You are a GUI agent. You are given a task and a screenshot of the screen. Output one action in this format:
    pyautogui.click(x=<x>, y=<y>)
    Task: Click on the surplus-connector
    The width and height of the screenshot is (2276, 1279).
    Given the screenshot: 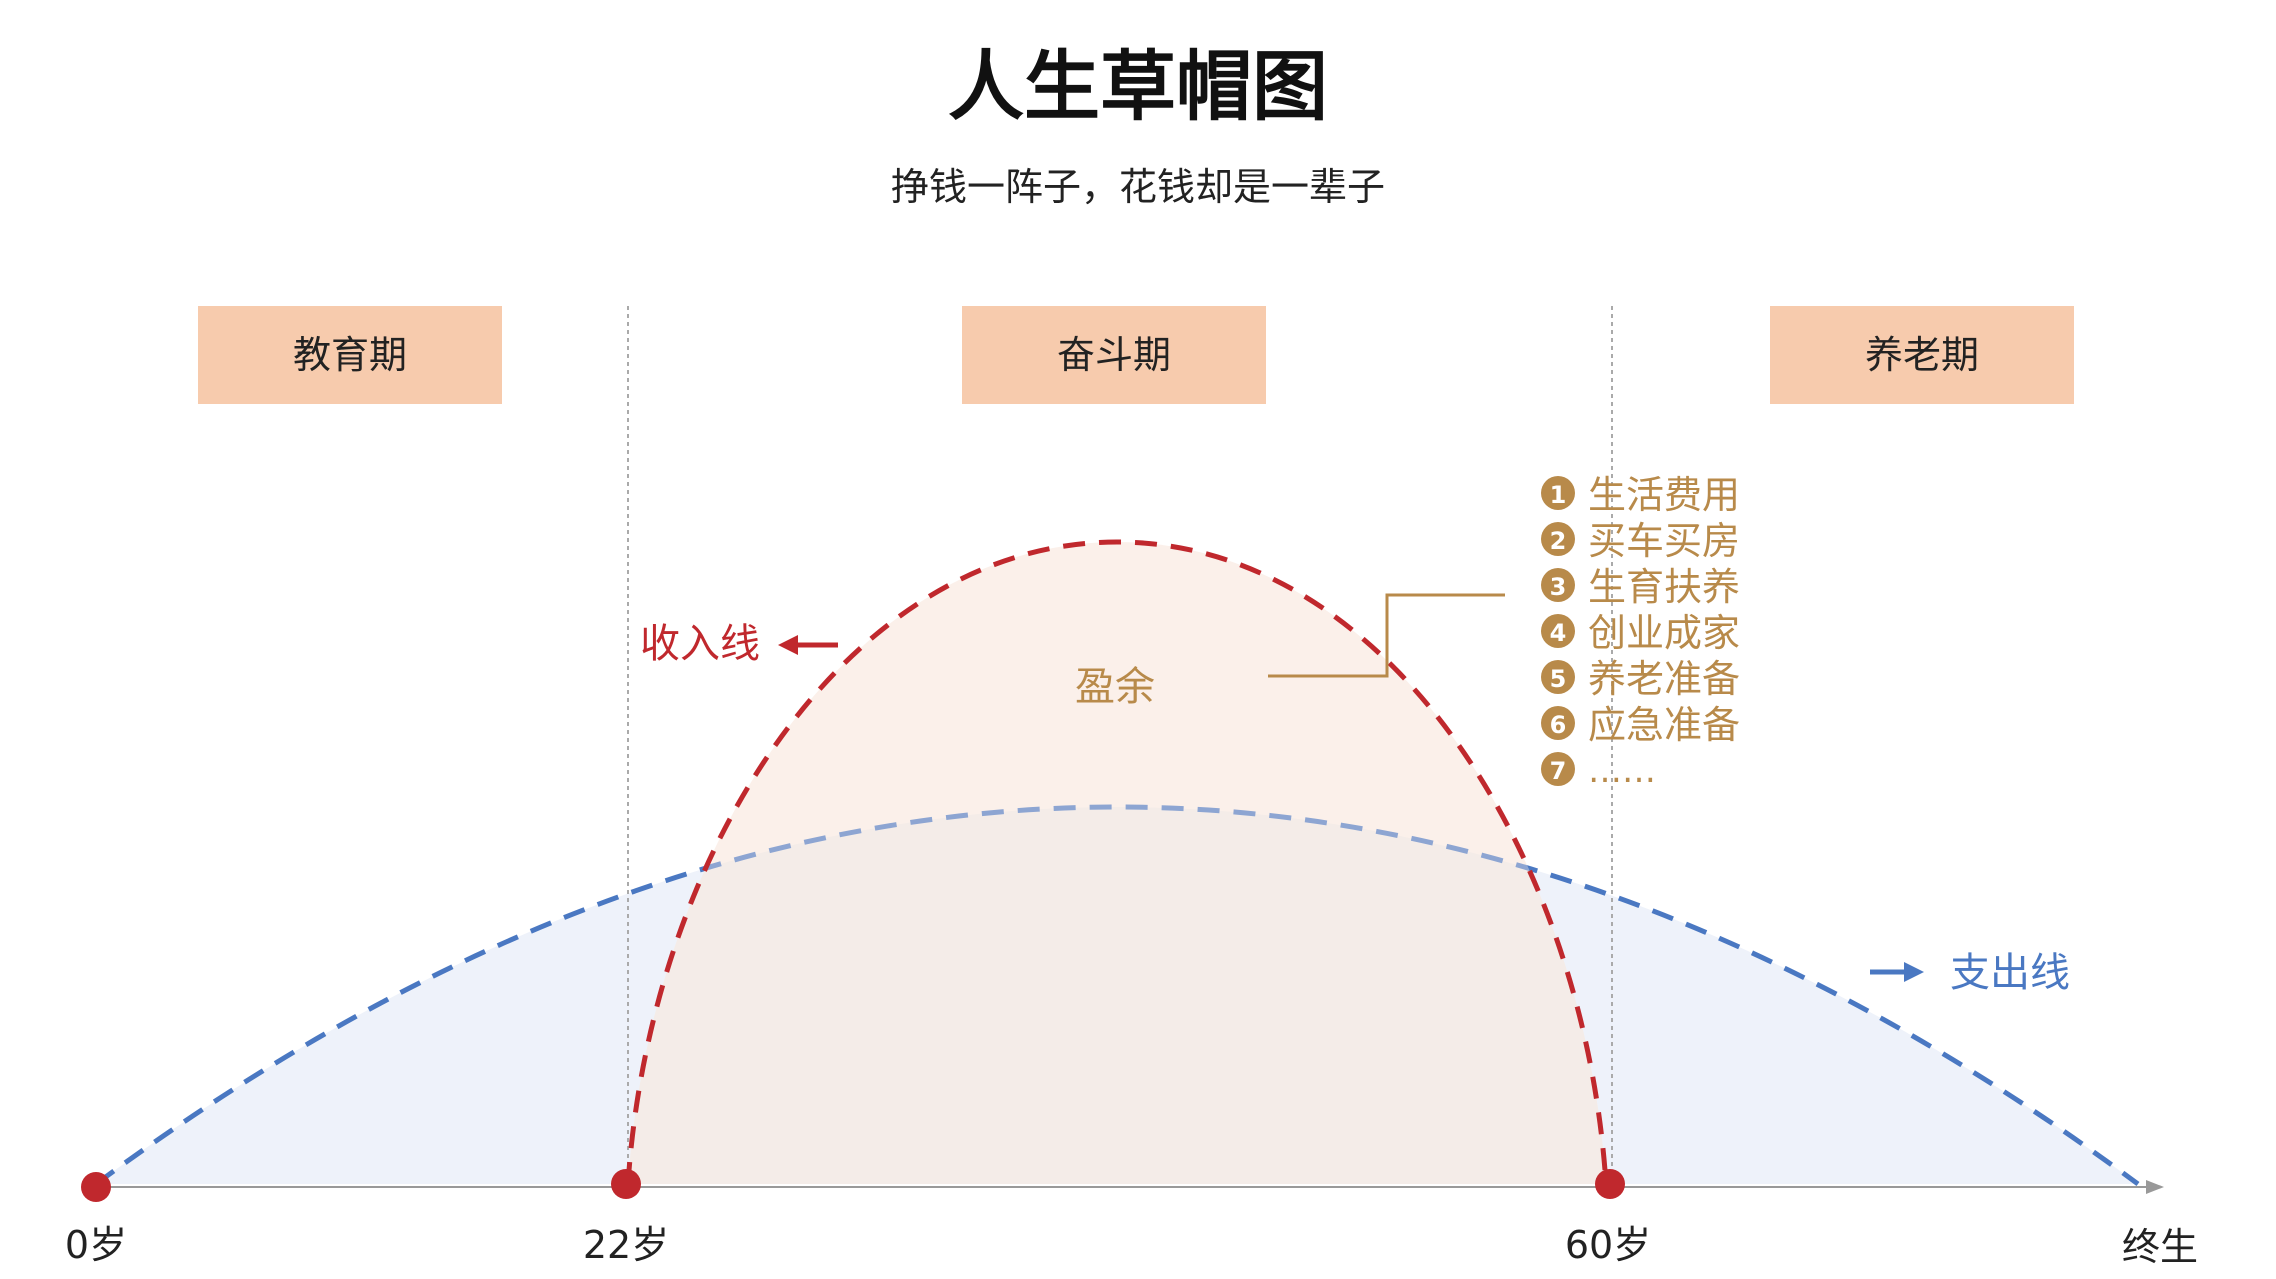 What is the action you would take?
    pyautogui.click(x=1386, y=635)
    